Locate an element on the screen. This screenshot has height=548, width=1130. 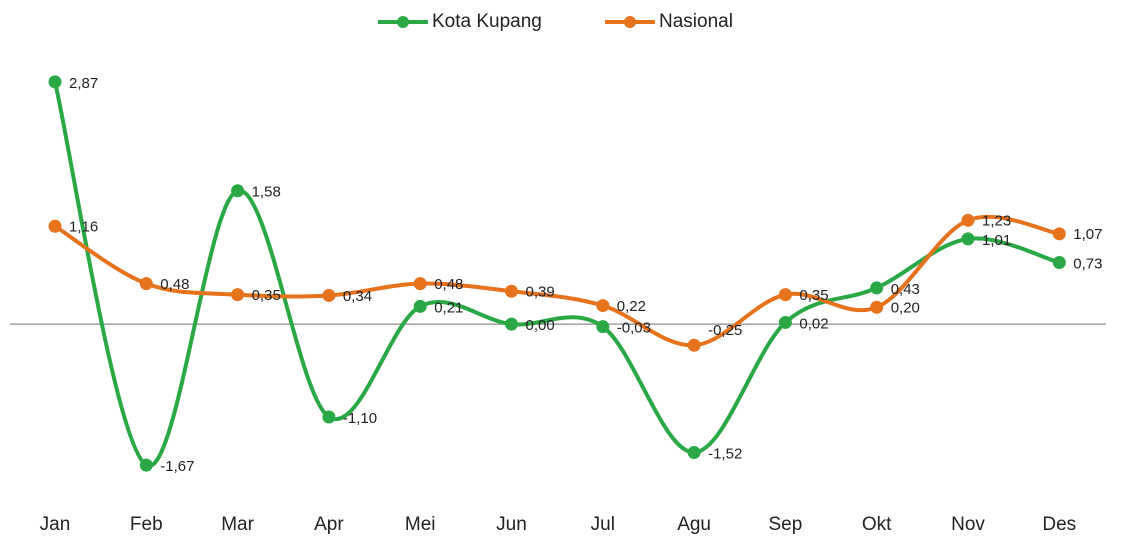
x-tick-label: Nov is located at coordinates (968, 524).